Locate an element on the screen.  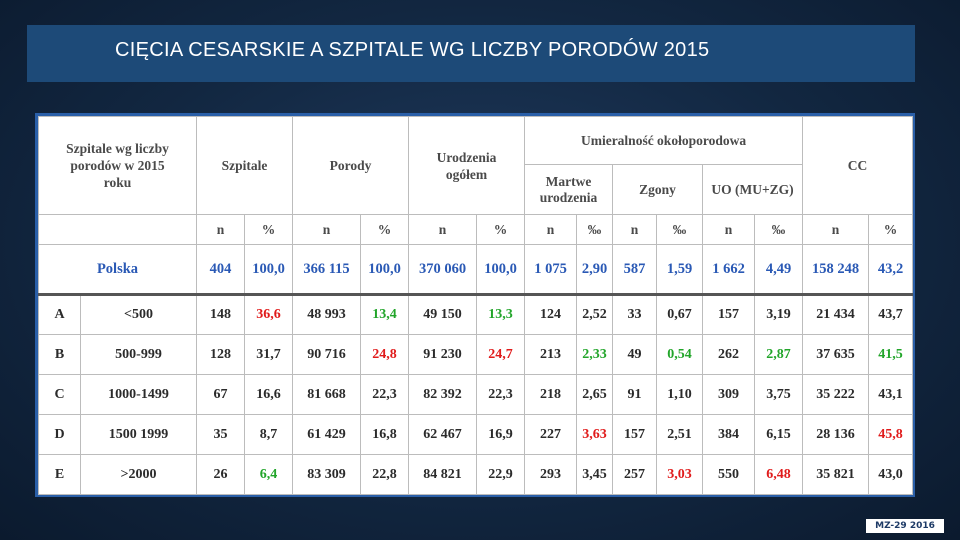
poland-cell: 370 060 is located at coordinates (443, 270).